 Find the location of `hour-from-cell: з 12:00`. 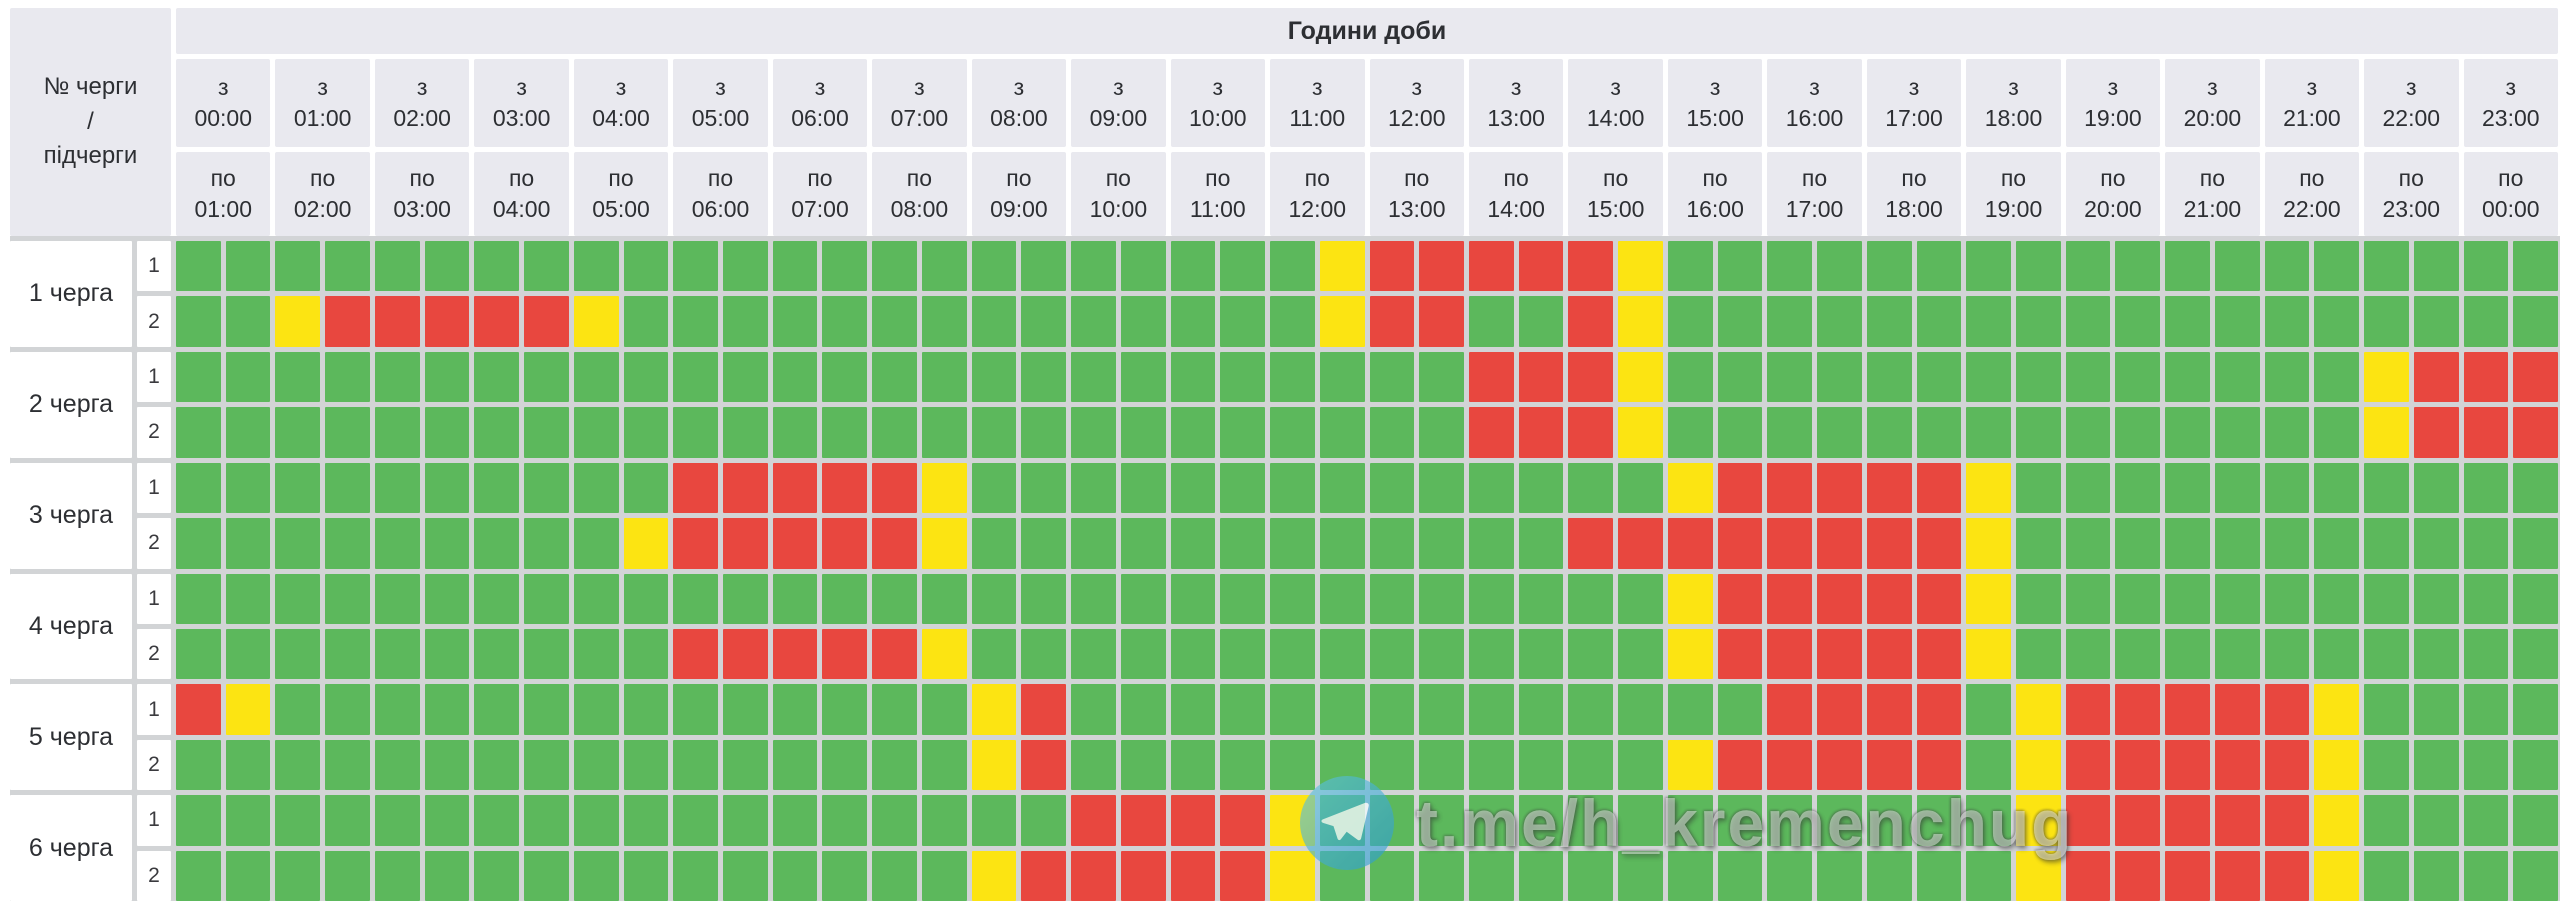

hour-from-cell: з 12:00 is located at coordinates (1416, 103).